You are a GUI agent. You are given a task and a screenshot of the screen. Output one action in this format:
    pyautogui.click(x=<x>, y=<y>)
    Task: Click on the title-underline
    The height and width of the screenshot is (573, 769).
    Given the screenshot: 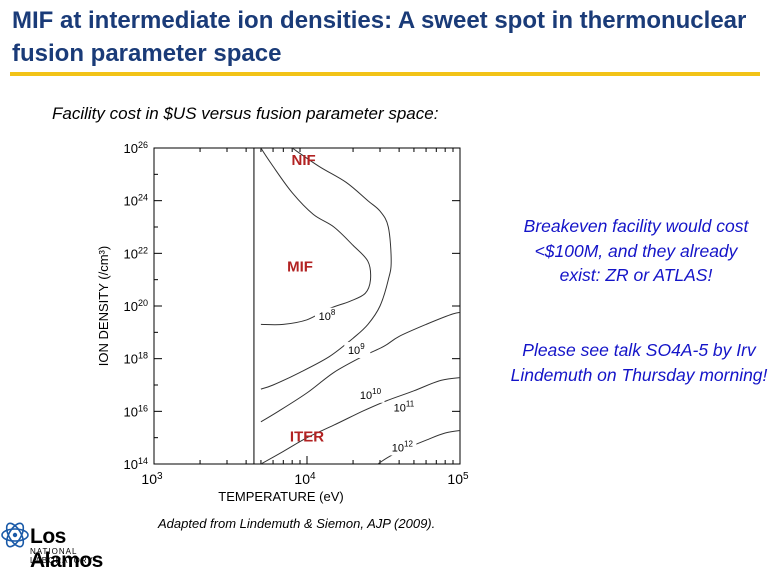 What is the action you would take?
    pyautogui.click(x=385, y=74)
    